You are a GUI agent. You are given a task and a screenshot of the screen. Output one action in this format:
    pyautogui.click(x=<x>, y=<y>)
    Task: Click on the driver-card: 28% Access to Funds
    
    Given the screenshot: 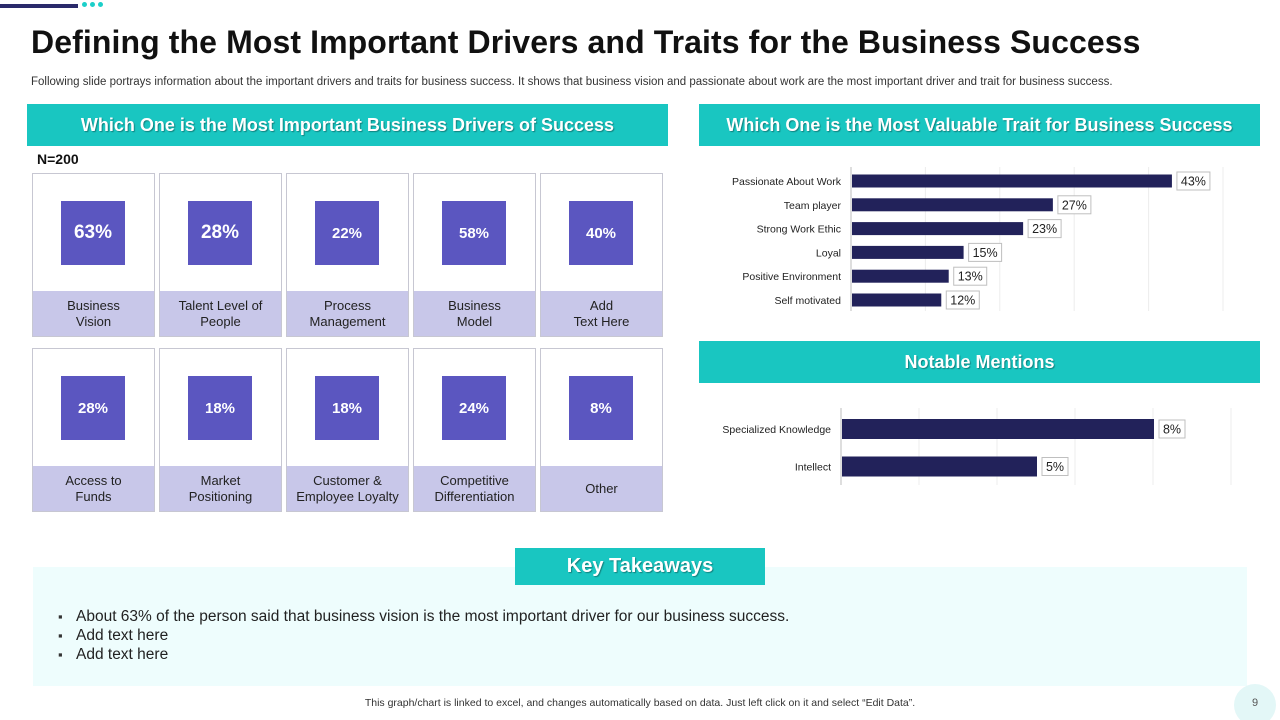 What is the action you would take?
    pyautogui.click(x=93, y=430)
    